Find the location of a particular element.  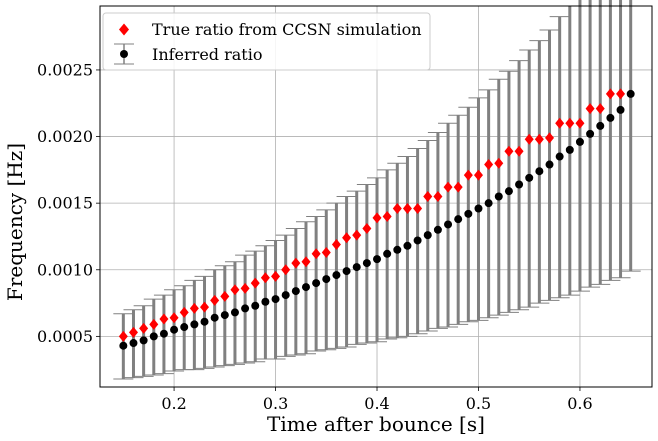

legend-label-inferred-ratio: Inferred ratio is located at coordinates (207, 54).